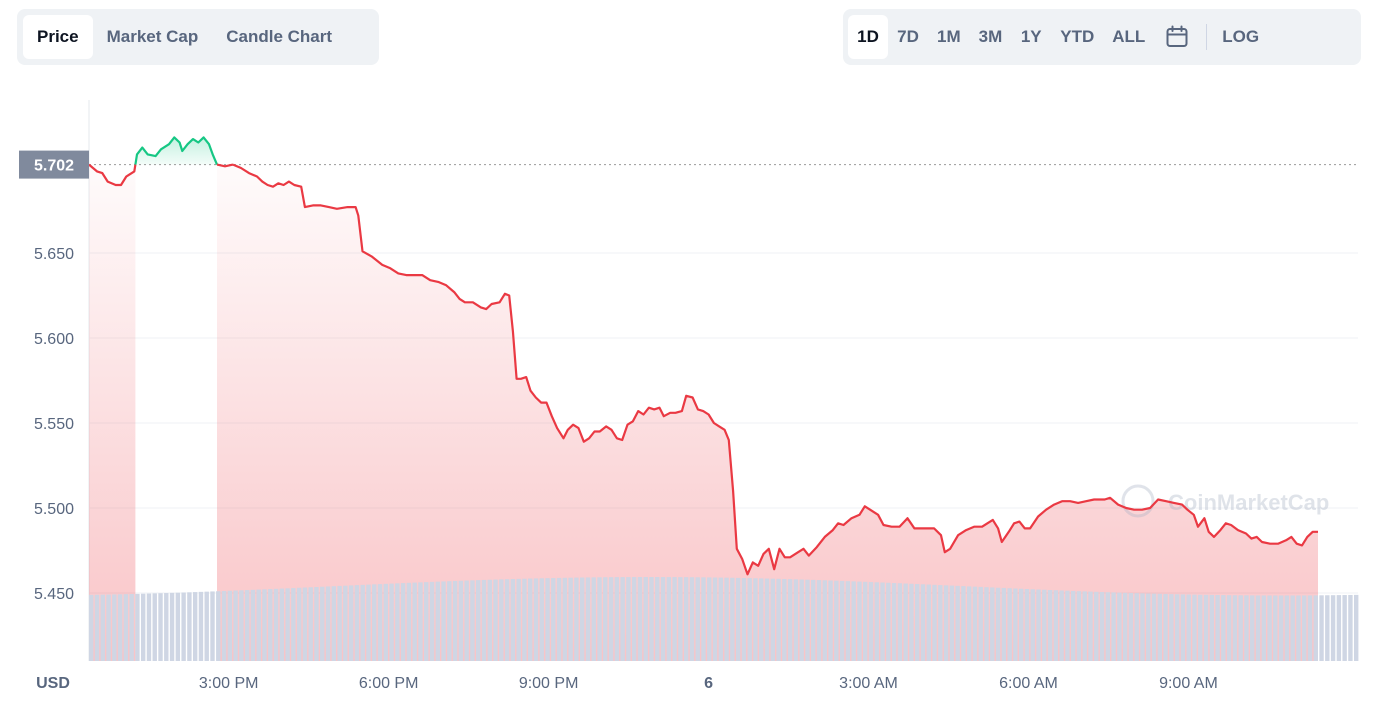  Describe the element at coordinates (58, 37) in the screenshot. I see `tab-price: Price` at that location.